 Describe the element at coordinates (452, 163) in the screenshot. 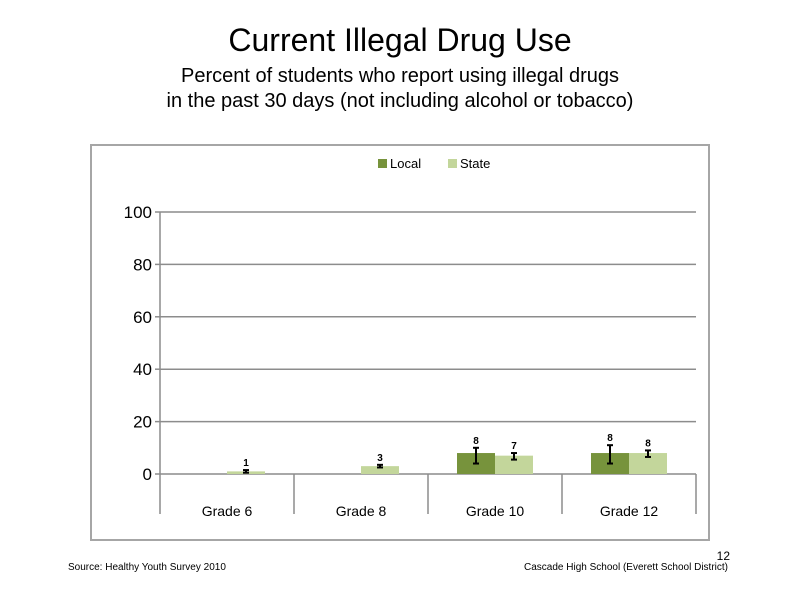

I see `legend-swatch-state` at that location.